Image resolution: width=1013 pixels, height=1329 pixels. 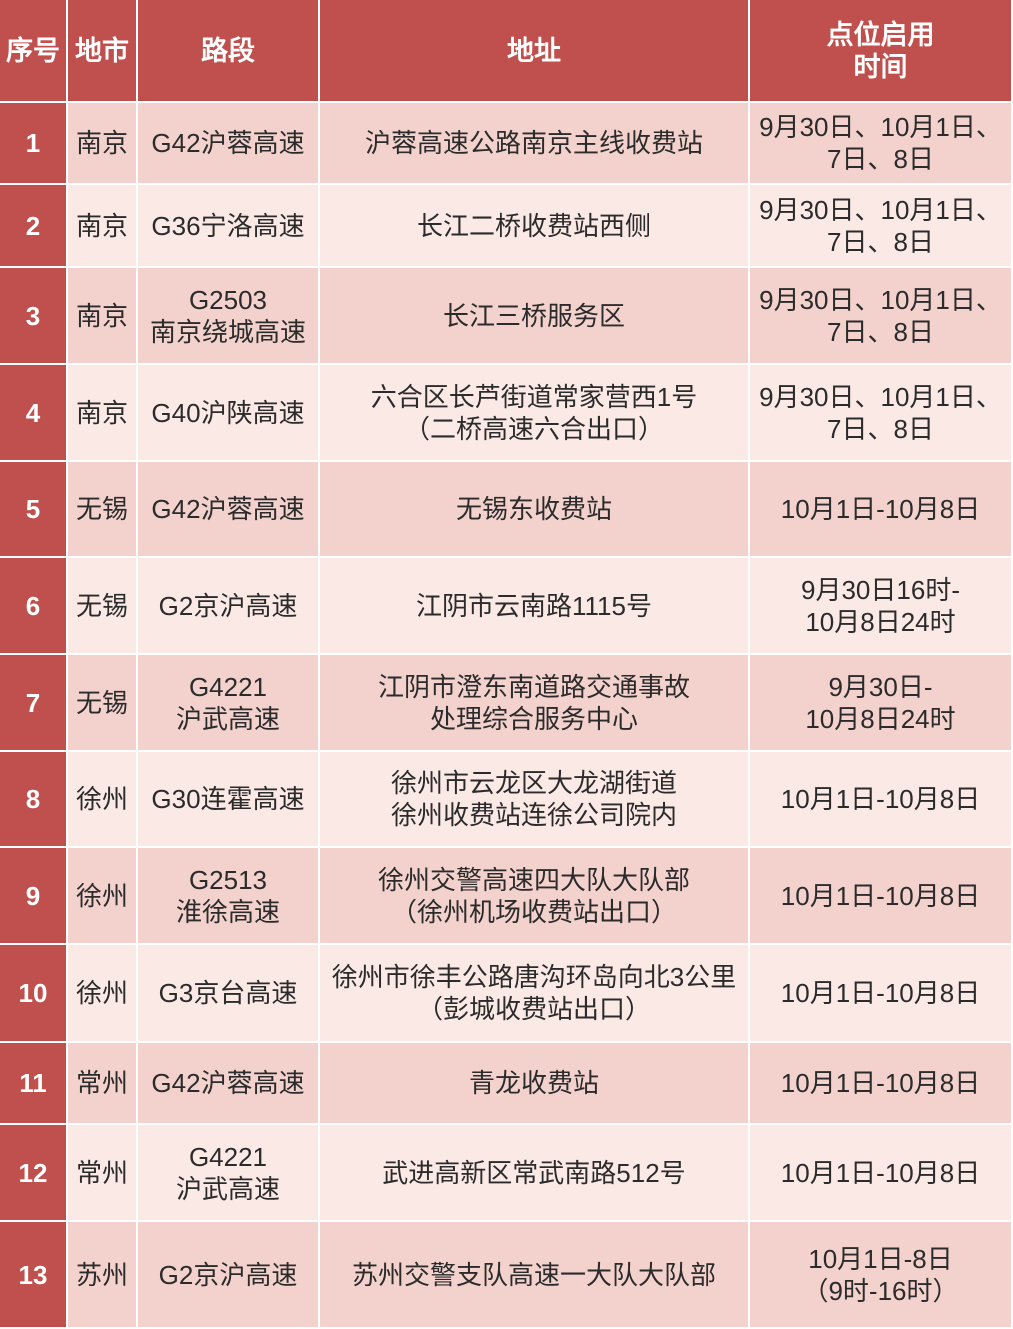 I want to click on cell-text: 7, so click(x=33, y=702).